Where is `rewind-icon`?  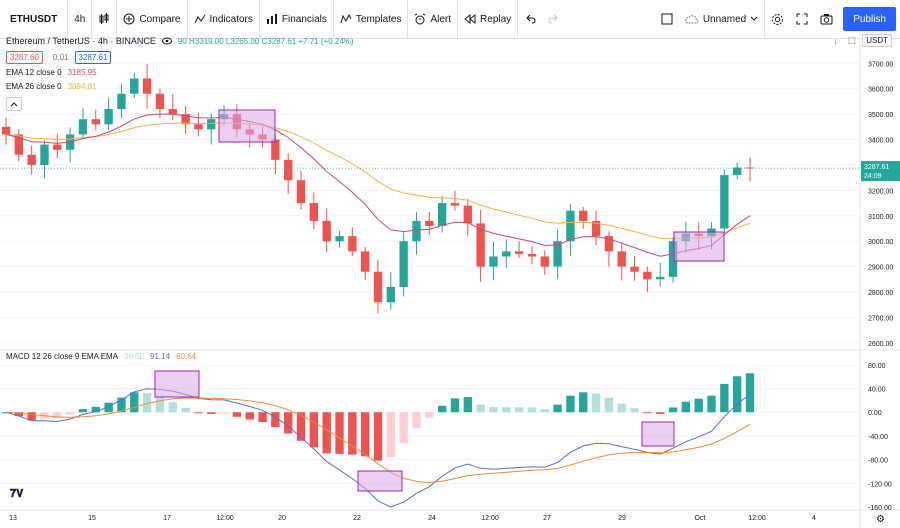
rewind-icon is located at coordinates (470, 19).